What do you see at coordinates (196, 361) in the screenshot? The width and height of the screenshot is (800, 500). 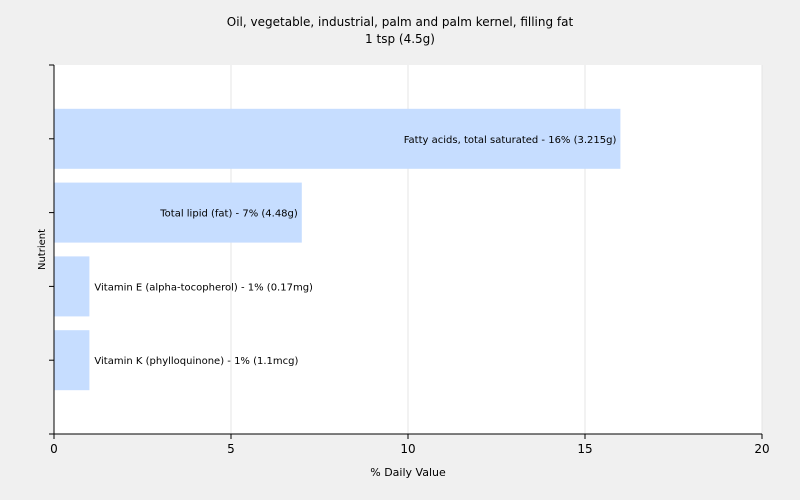 I see `bar-label: Vitamin K (phylloquinone) - 1% (1.1mcg)` at bounding box center [196, 361].